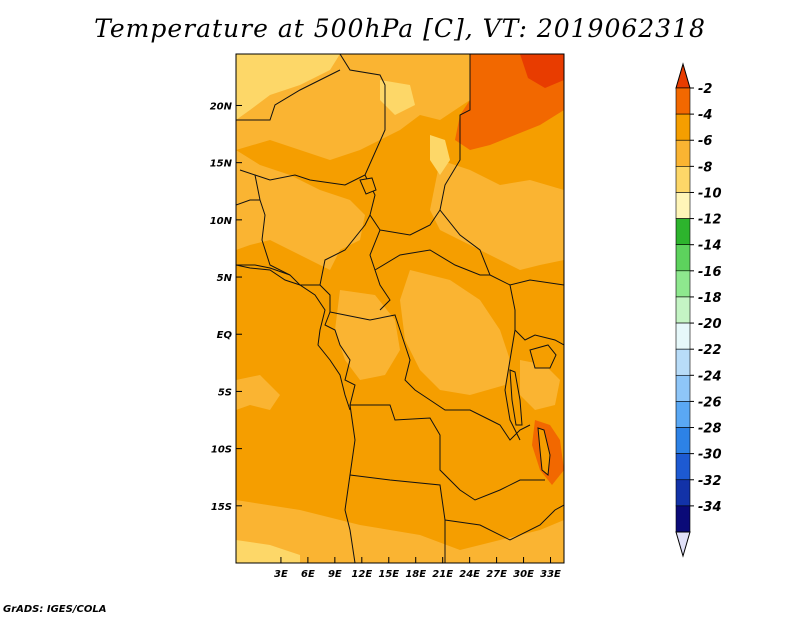 The height and width of the screenshot is (618, 800). Describe the element at coordinates (523, 574) in the screenshot. I see `x-tick-label: 30E` at that location.